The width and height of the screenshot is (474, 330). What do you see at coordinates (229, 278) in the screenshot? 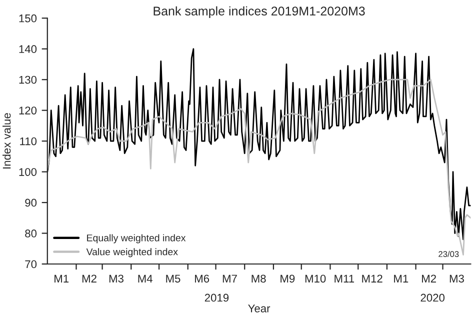
I see `x-tick-label: M7` at bounding box center [229, 278].